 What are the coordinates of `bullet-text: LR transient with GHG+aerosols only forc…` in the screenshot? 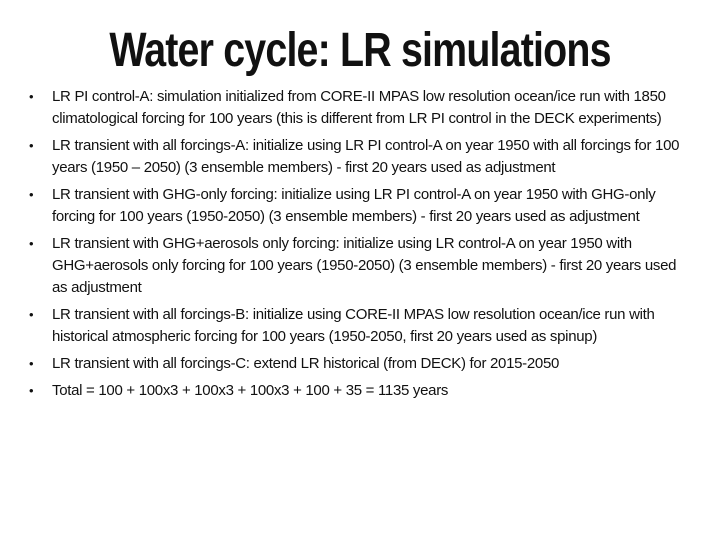 It's located at (364, 265).